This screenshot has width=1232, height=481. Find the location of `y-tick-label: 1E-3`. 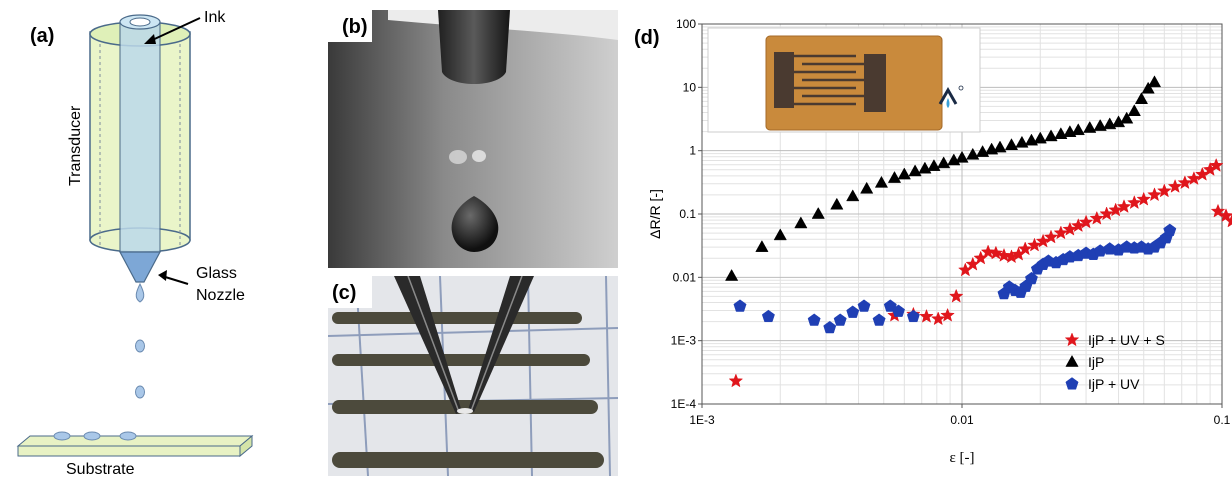

y-tick-label: 1E-3 is located at coordinates (684, 341).